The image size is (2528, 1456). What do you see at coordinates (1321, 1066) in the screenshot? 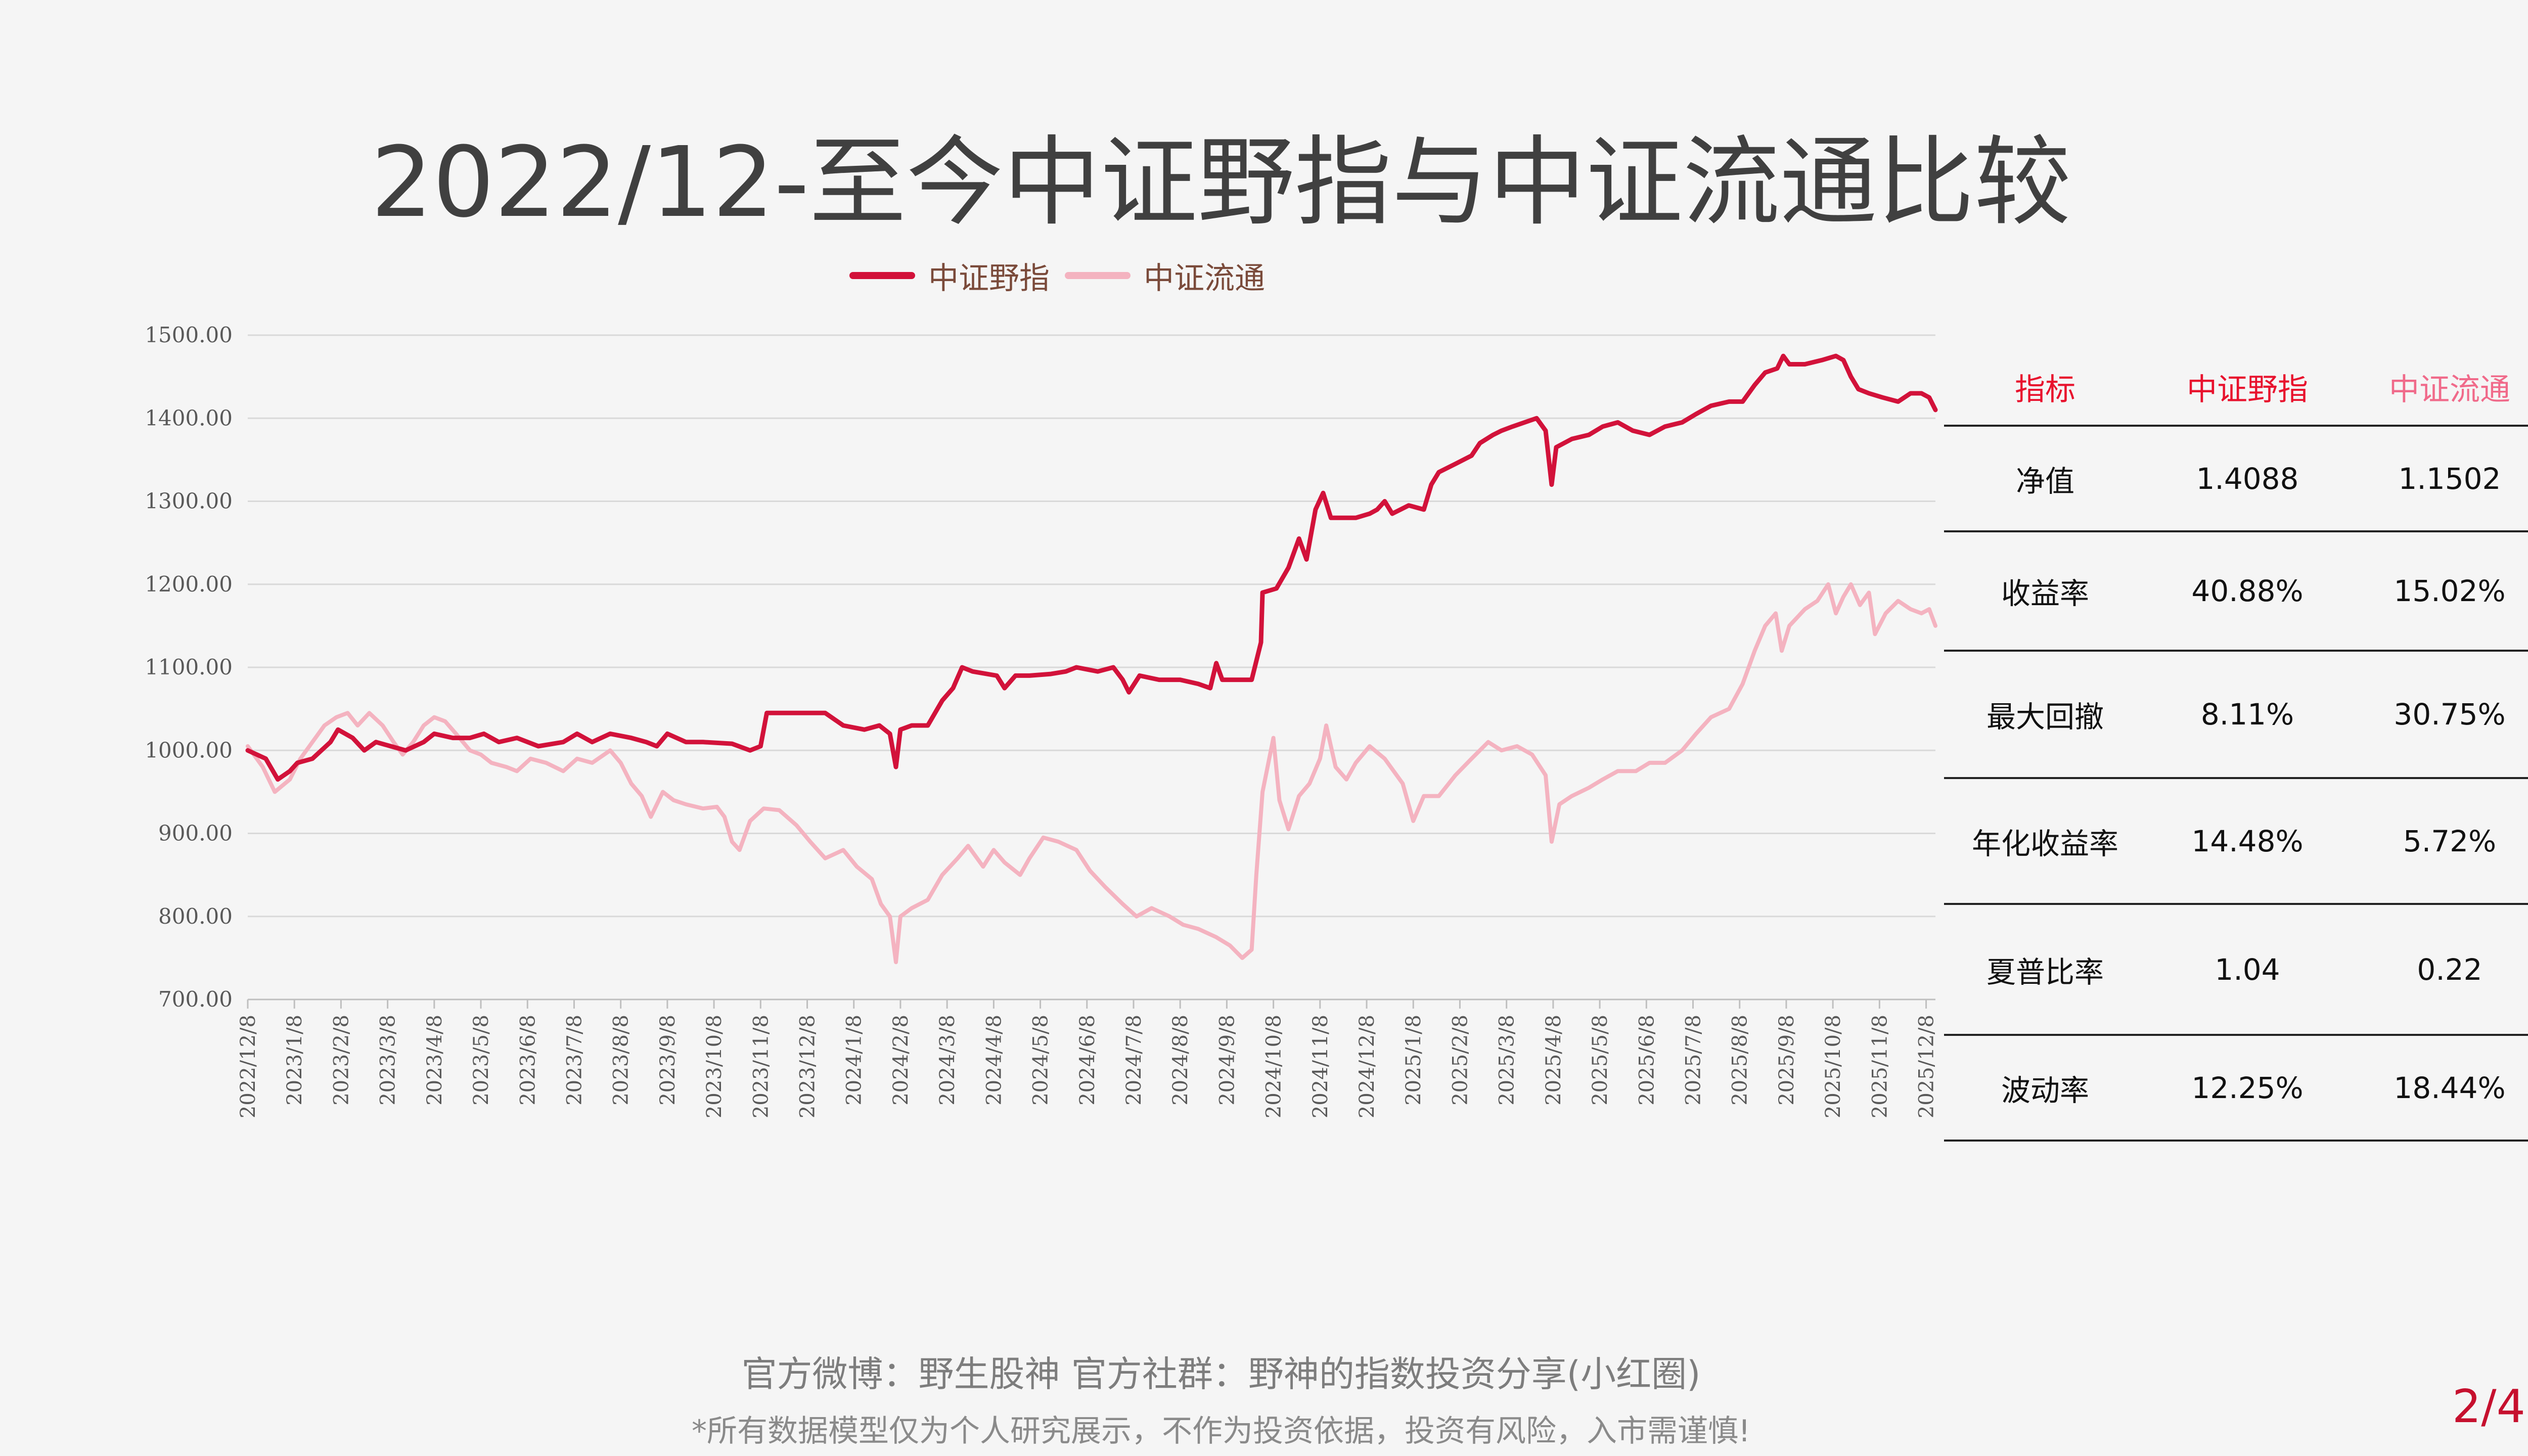
I see `x-tick-label: 2024/11/8` at bounding box center [1321, 1066].